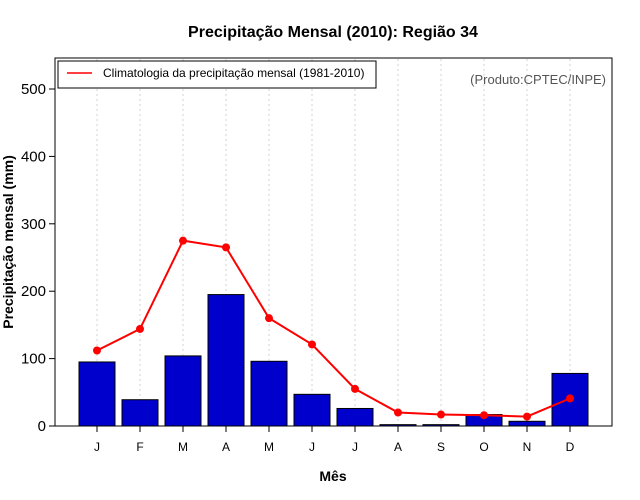 This screenshot has width=640, height=500. I want to click on x-tick-label-3: A, so click(226, 447).